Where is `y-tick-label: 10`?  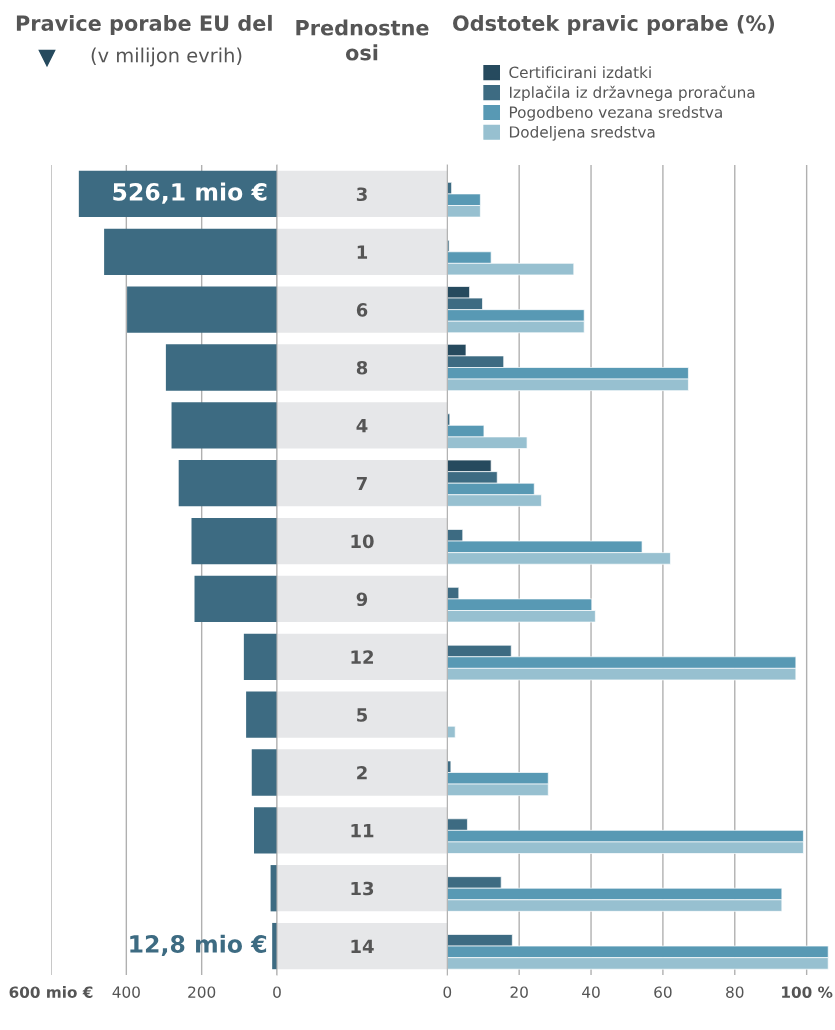 y-tick-label: 10 is located at coordinates (362, 541).